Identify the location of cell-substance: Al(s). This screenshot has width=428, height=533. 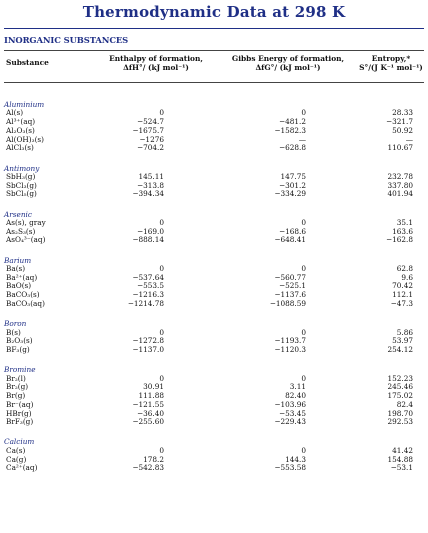
(15, 113).